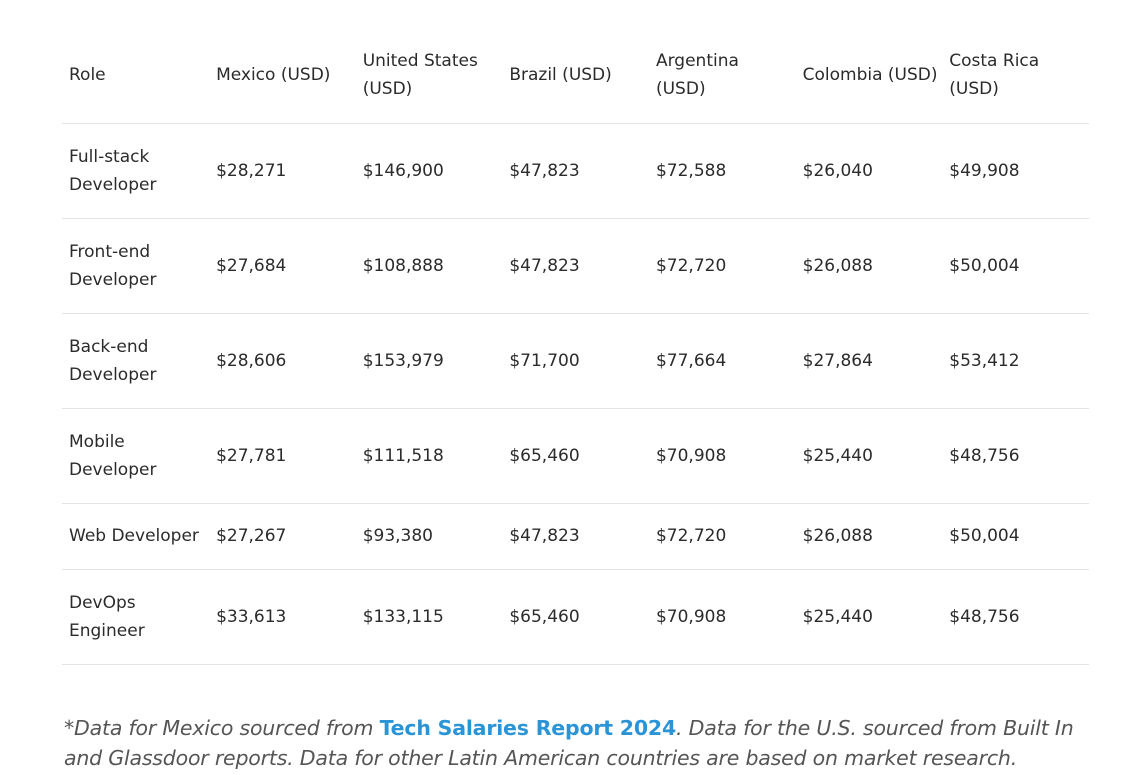 The image size is (1145, 775). What do you see at coordinates (136, 617) in the screenshot?
I see `role-cell: DevOps Engineer` at bounding box center [136, 617].